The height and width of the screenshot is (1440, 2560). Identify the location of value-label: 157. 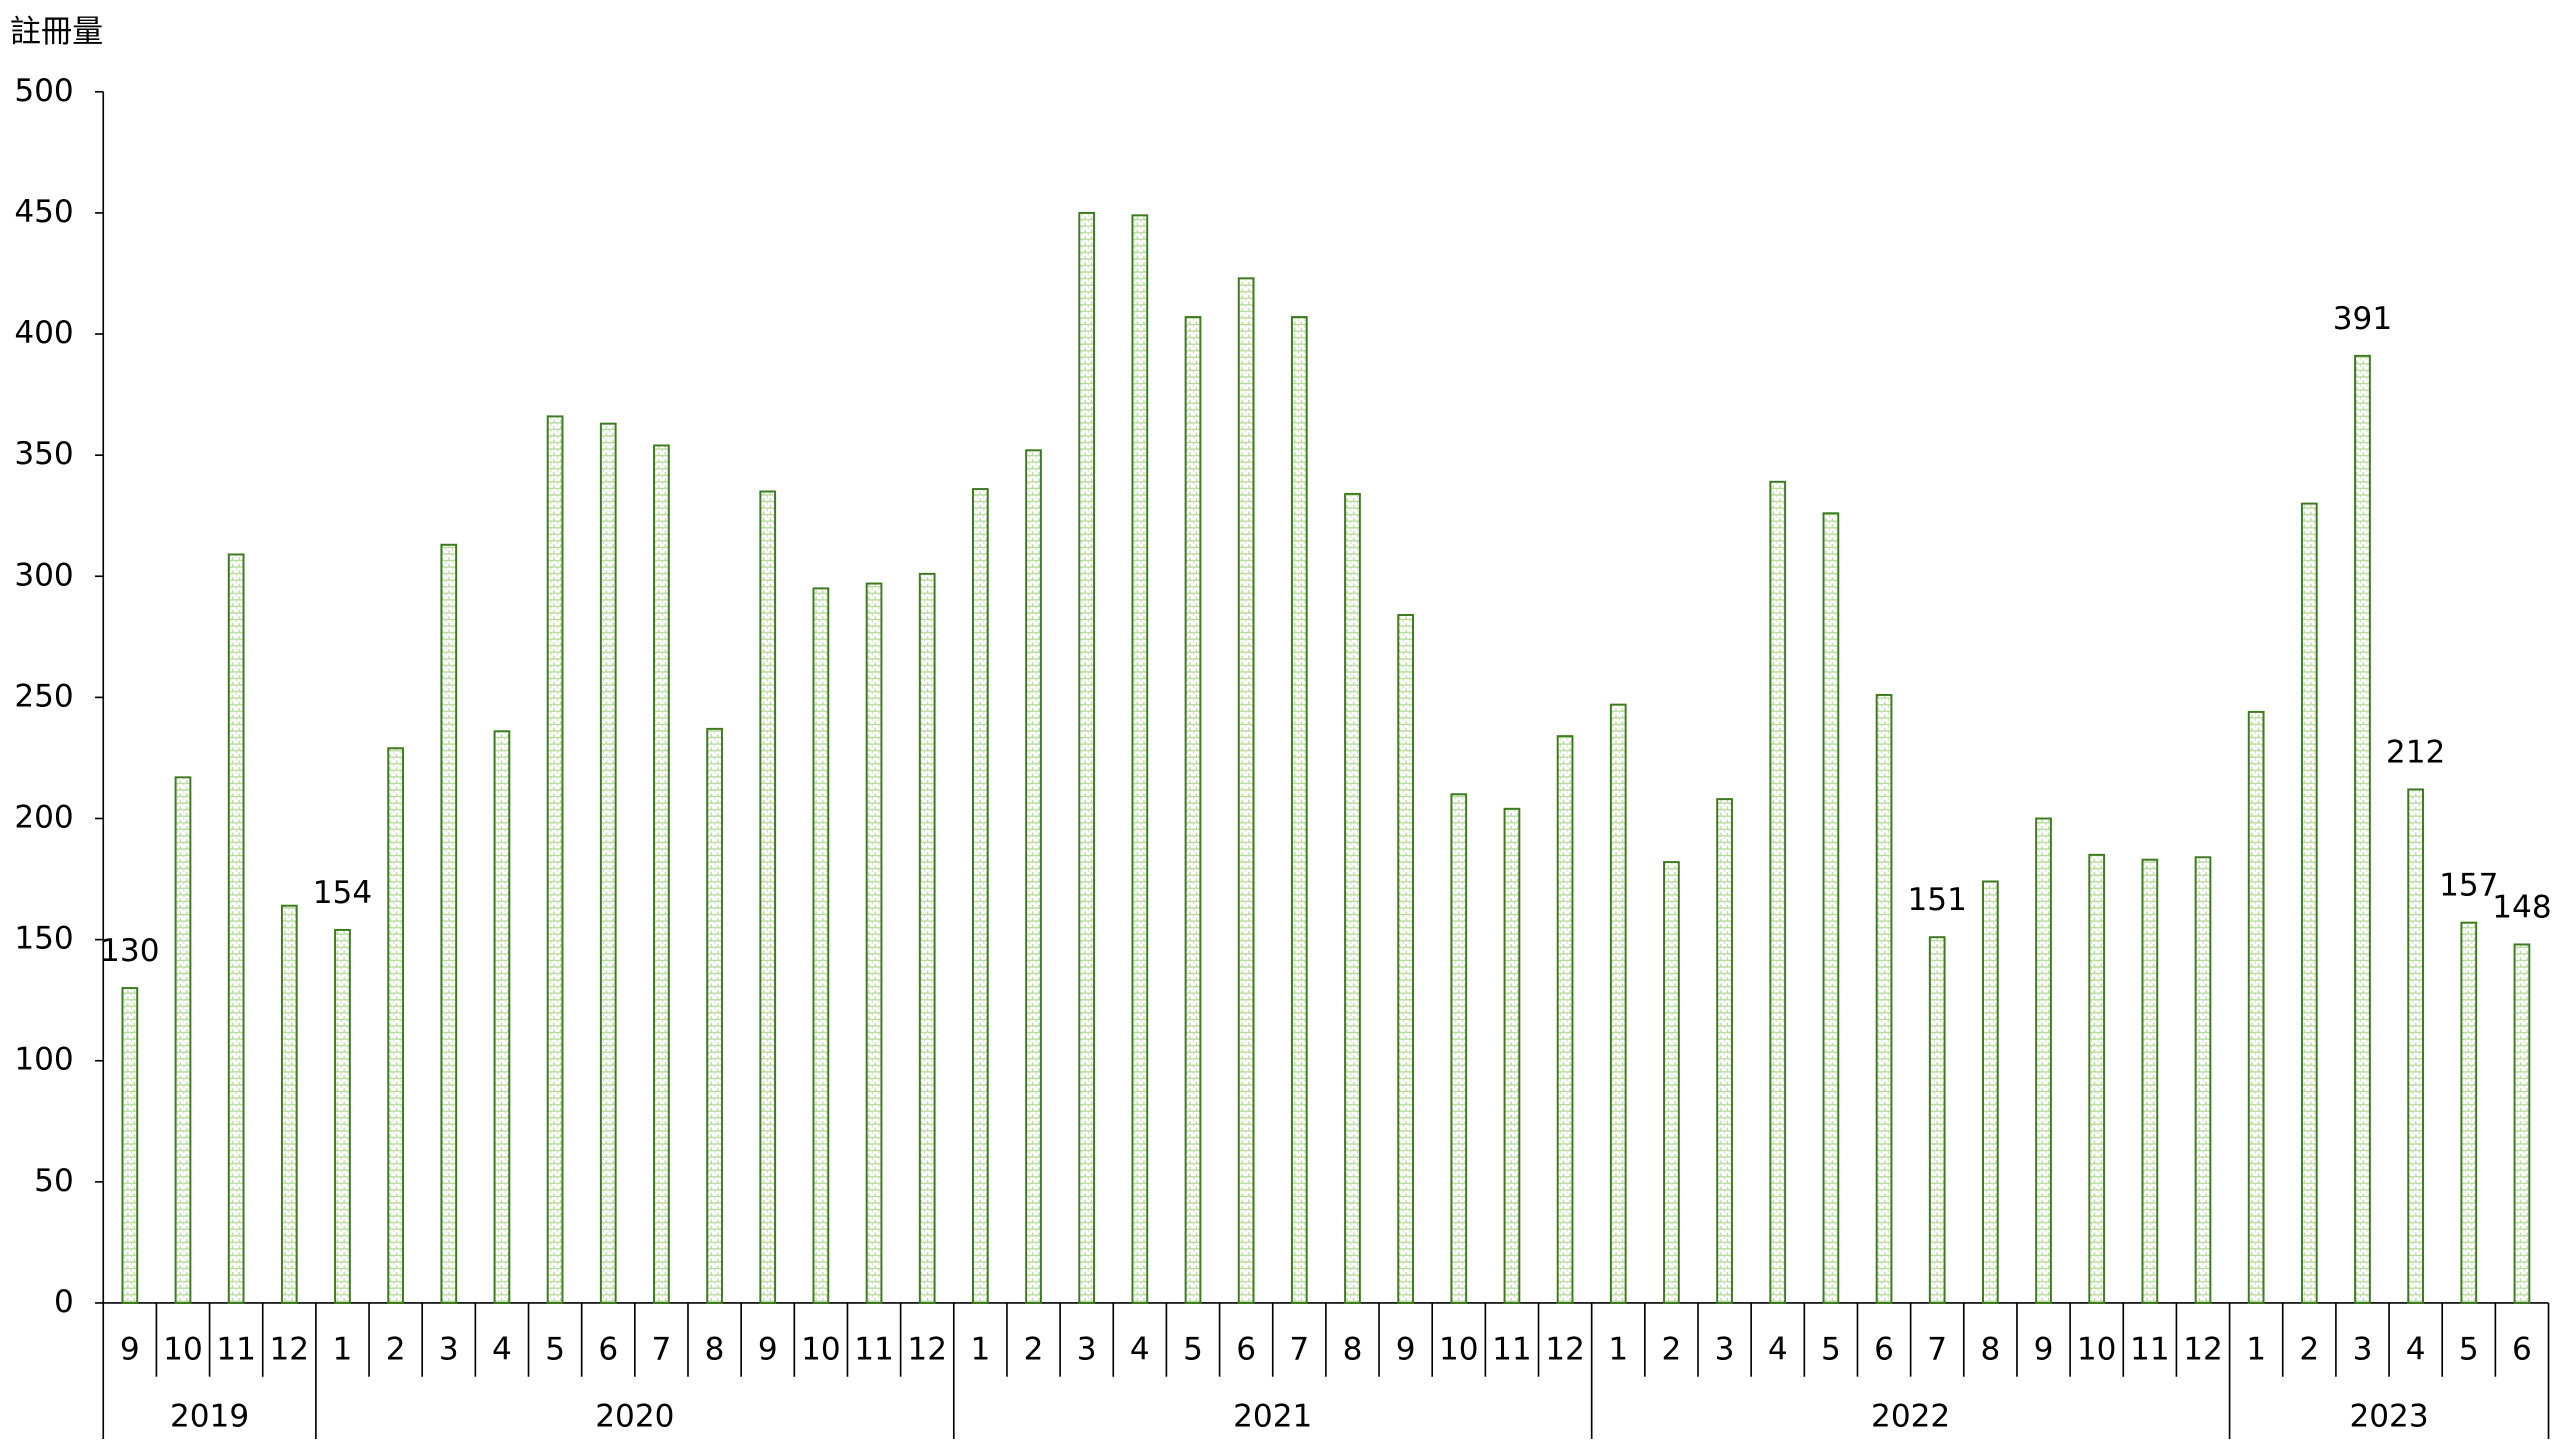
(2468, 886).